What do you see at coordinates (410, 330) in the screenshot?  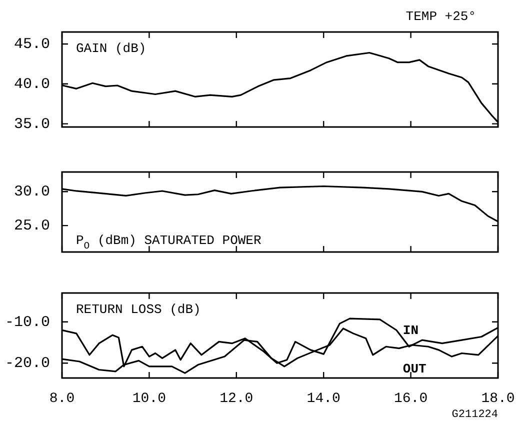 I see `series-label: IN` at bounding box center [410, 330].